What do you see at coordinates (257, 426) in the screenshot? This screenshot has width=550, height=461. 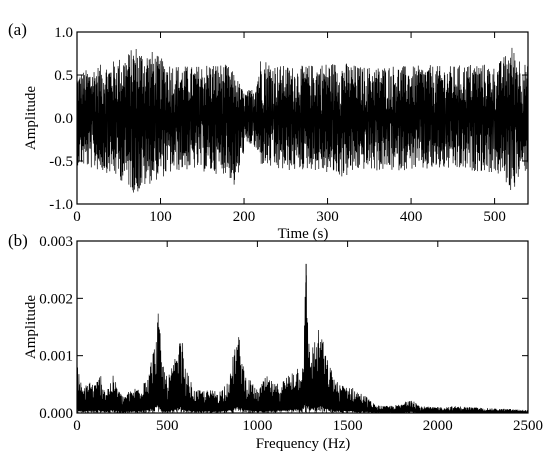 I see `x-tick-label: 1000` at bounding box center [257, 426].